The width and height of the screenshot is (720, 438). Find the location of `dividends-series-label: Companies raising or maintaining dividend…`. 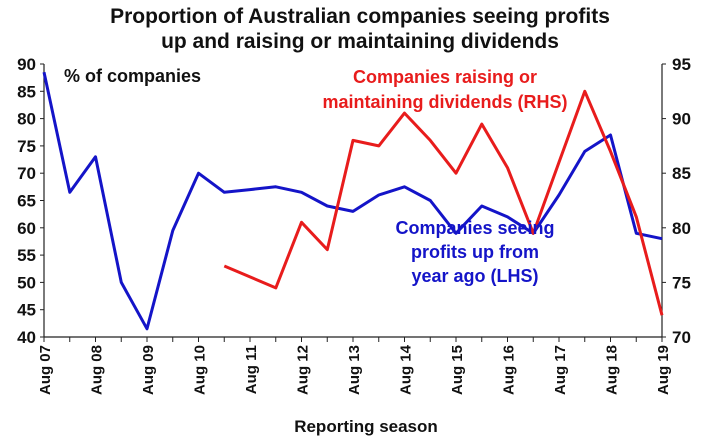

dividends-series-label: Companies raising or maintaining dividend… is located at coordinates (444, 89).